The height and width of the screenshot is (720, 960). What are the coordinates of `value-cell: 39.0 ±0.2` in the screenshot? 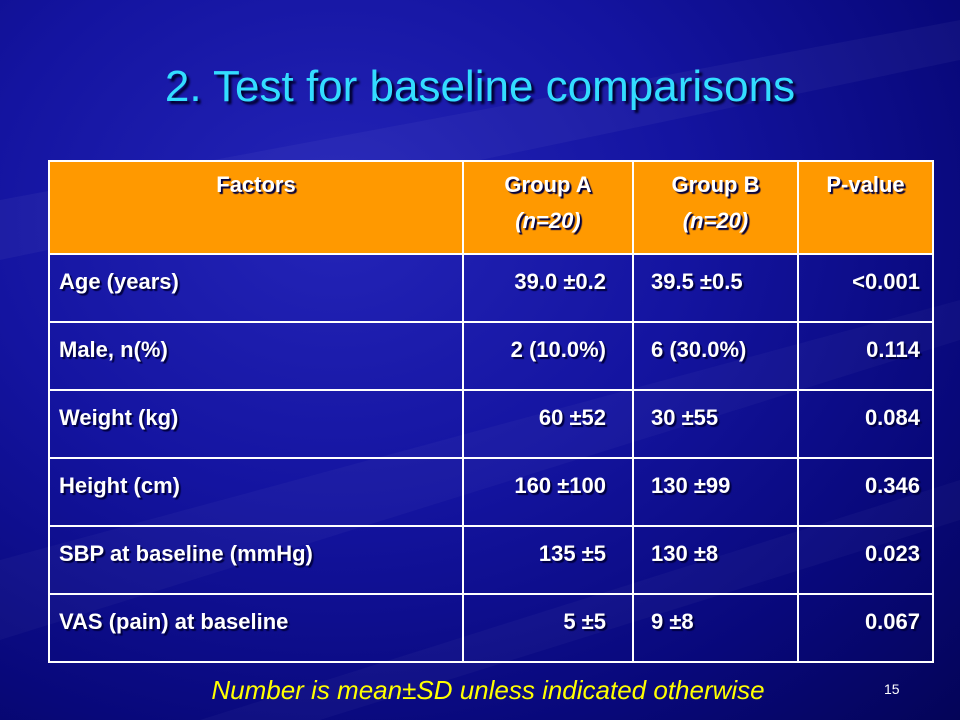 It's located at (548, 288).